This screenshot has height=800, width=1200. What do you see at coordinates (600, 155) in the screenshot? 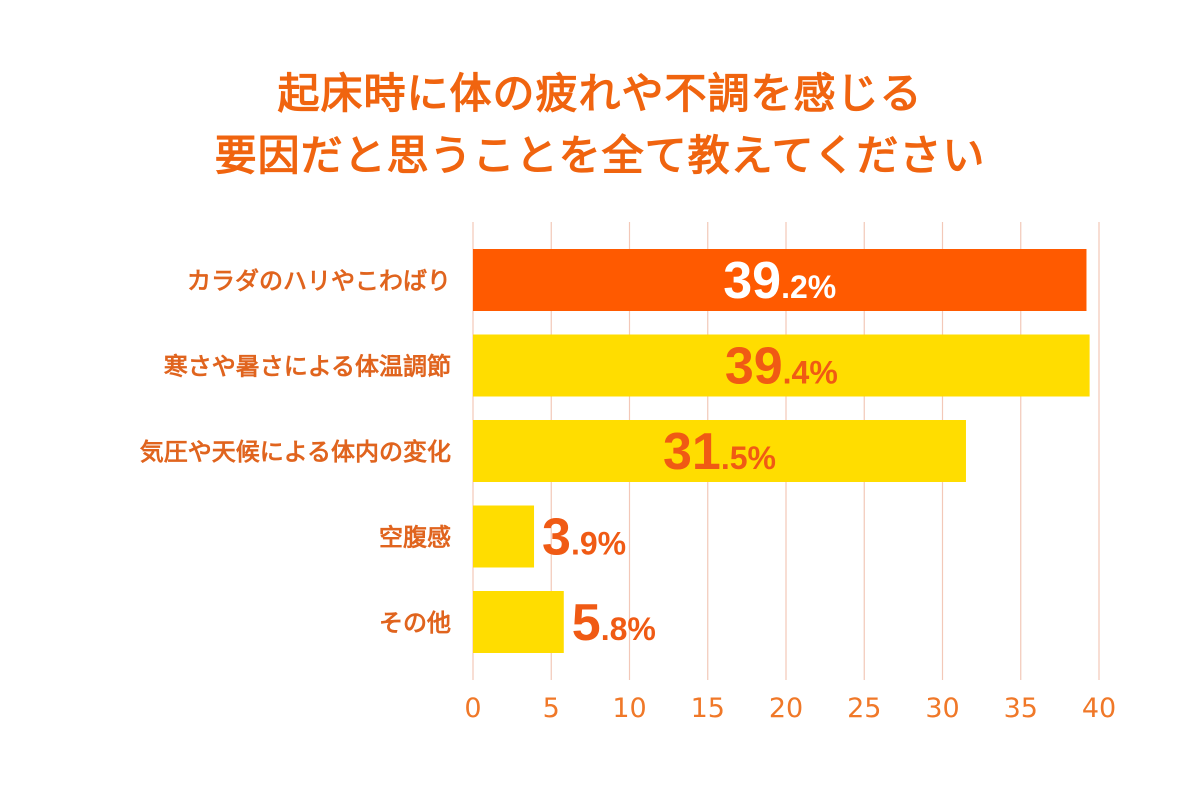
I see `chart-title-line-2: 要因だと思うことを全て教えてください` at bounding box center [600, 155].